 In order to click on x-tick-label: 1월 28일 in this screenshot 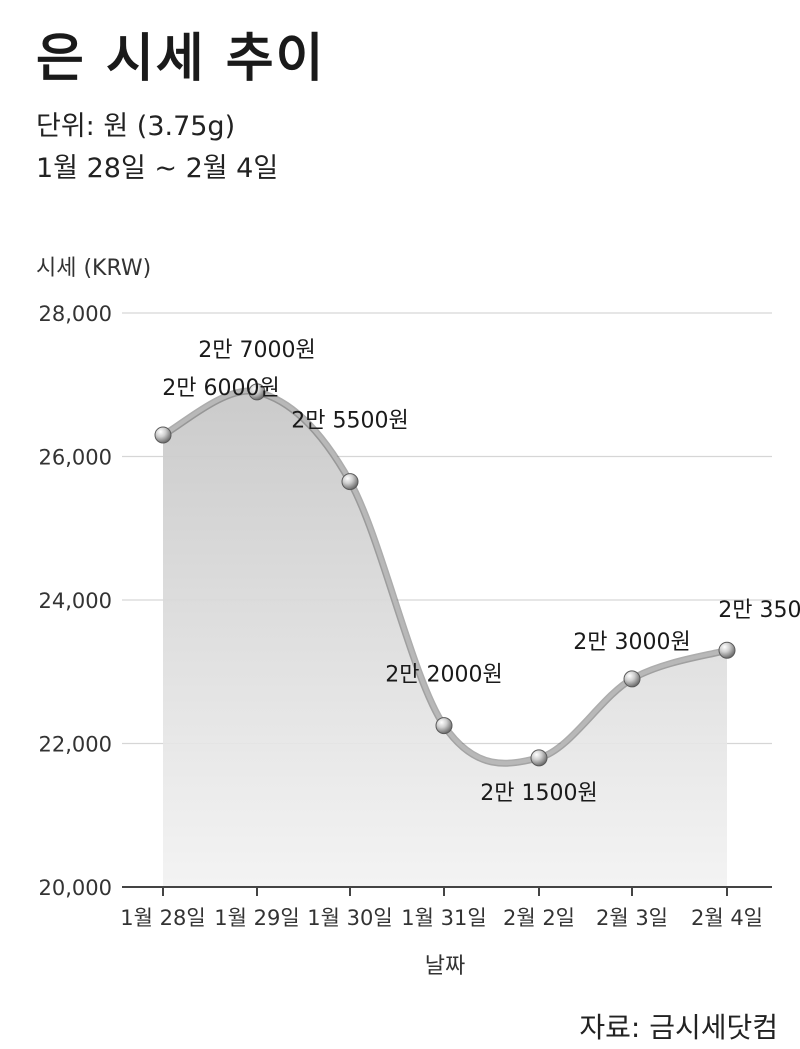, I will do `click(162, 918)`.